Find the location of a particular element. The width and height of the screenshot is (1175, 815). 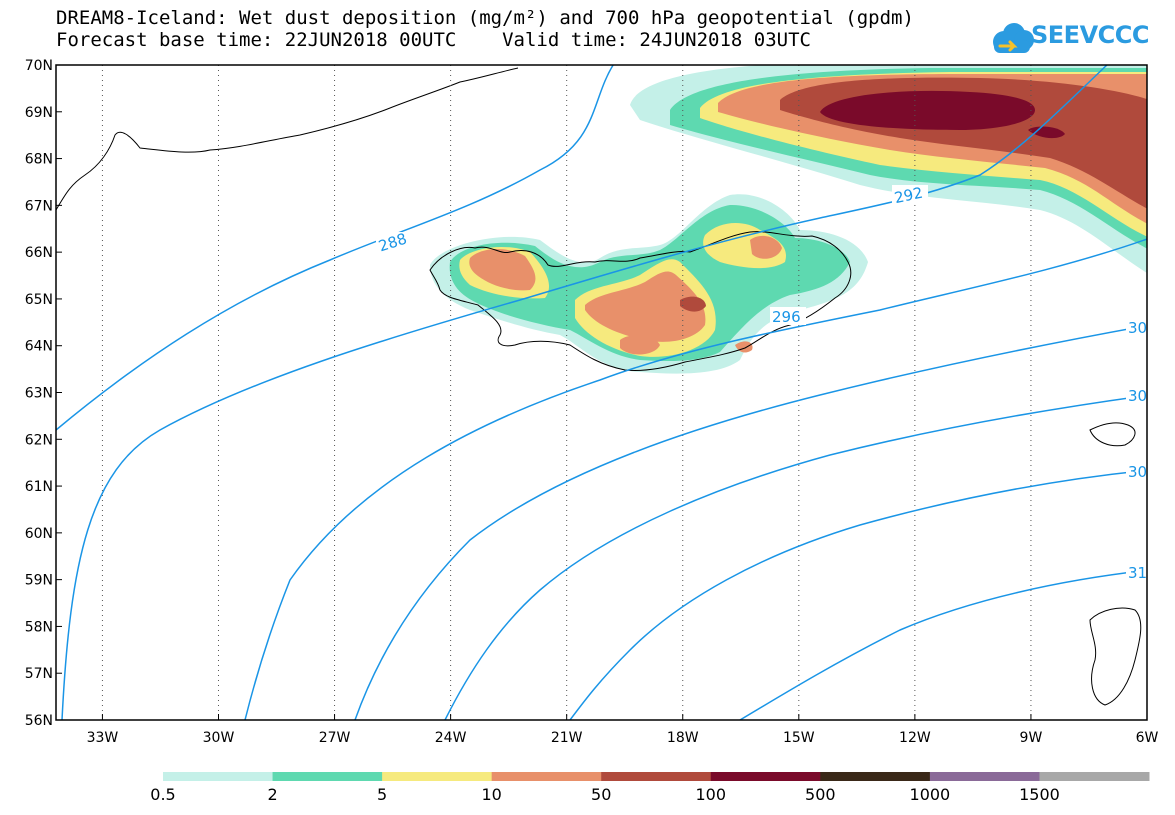

latitude-label: 69N is located at coordinates (39, 113).